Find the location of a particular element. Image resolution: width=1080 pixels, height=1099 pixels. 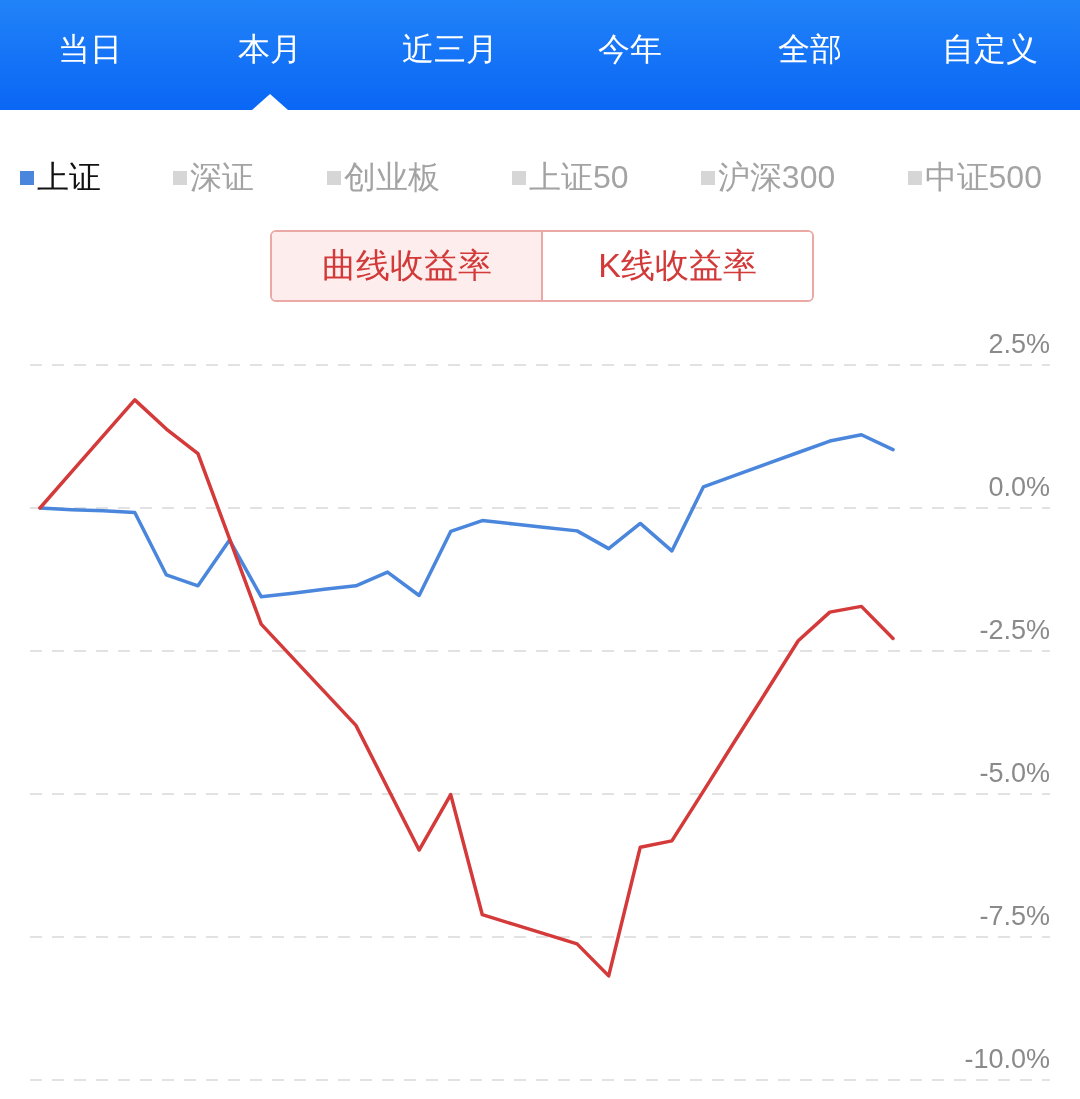

y-tick-label: 2.5% is located at coordinates (1019, 344).